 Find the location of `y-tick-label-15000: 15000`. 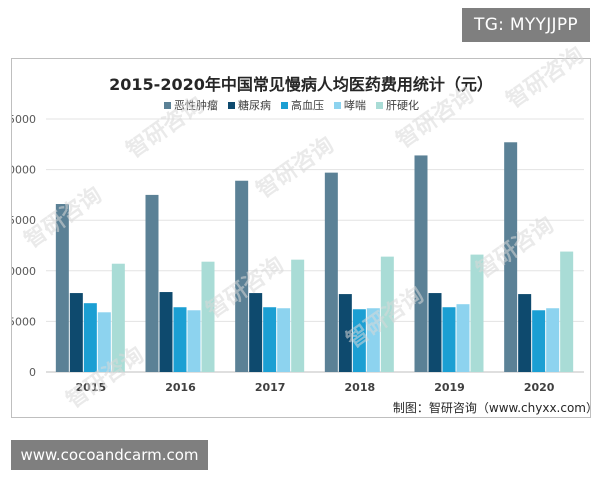

y-tick-label-15000: 15000 is located at coordinates (24, 220).